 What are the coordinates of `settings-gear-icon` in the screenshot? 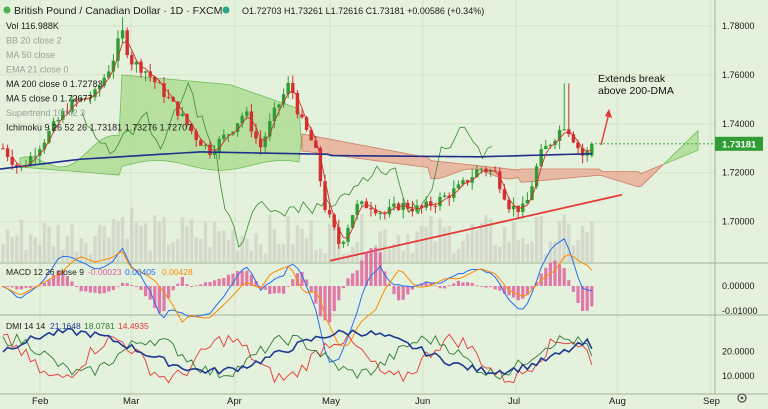 It's located at (742, 398).